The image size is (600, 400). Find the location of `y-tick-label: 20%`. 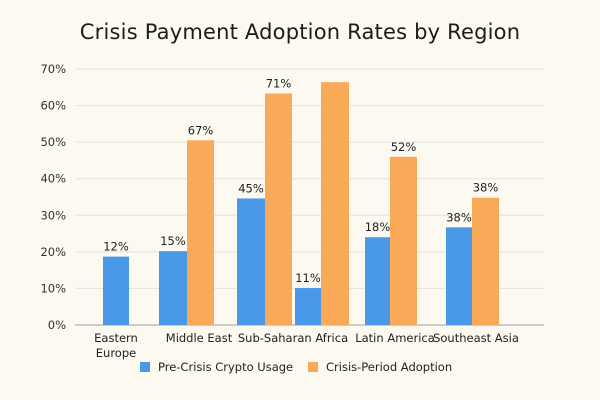

y-tick-label: 20% is located at coordinates (53, 252).